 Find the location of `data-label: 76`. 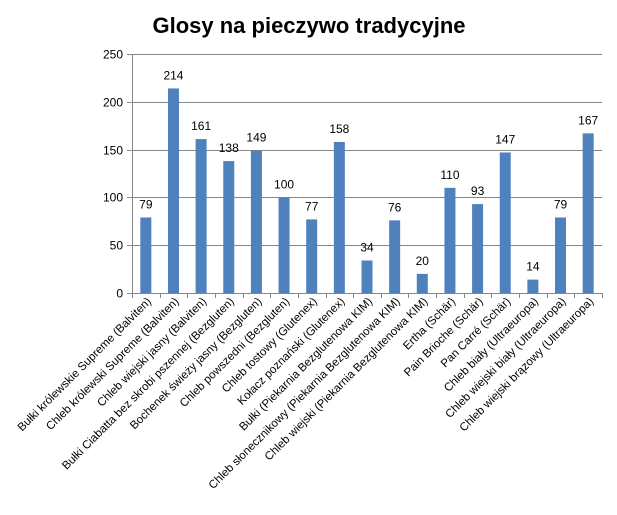

data-label: 76 is located at coordinates (395, 207).